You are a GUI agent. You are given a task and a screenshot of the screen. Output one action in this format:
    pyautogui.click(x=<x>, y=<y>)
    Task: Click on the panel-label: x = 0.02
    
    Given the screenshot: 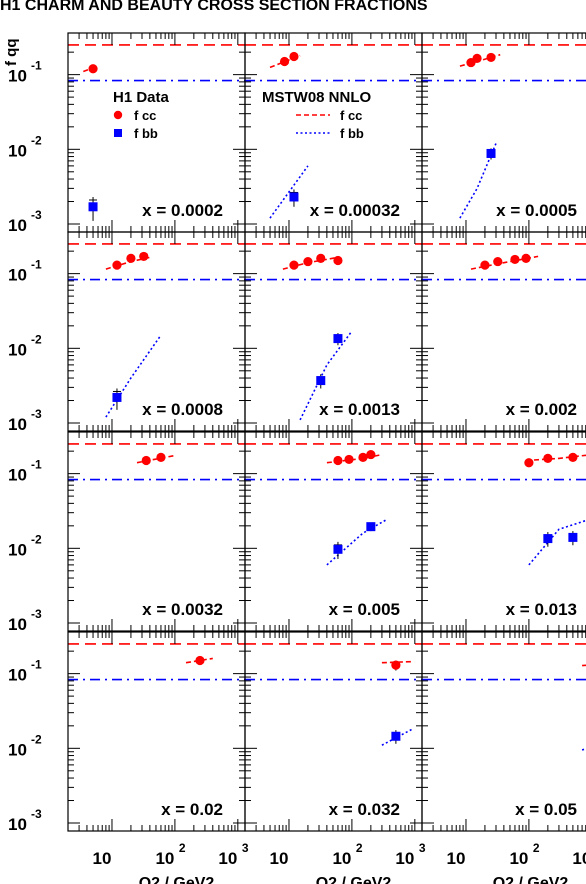 What is the action you would take?
    pyautogui.click(x=192, y=809)
    